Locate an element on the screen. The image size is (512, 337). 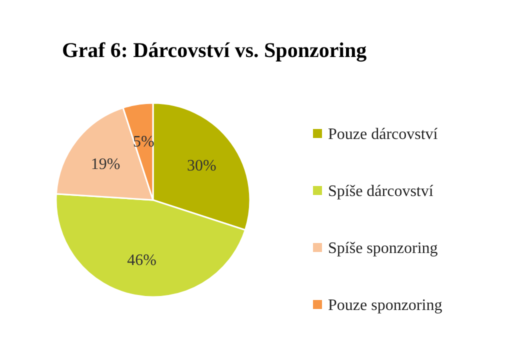
legend-label: Pouze dárcovství is located at coordinates (383, 134).